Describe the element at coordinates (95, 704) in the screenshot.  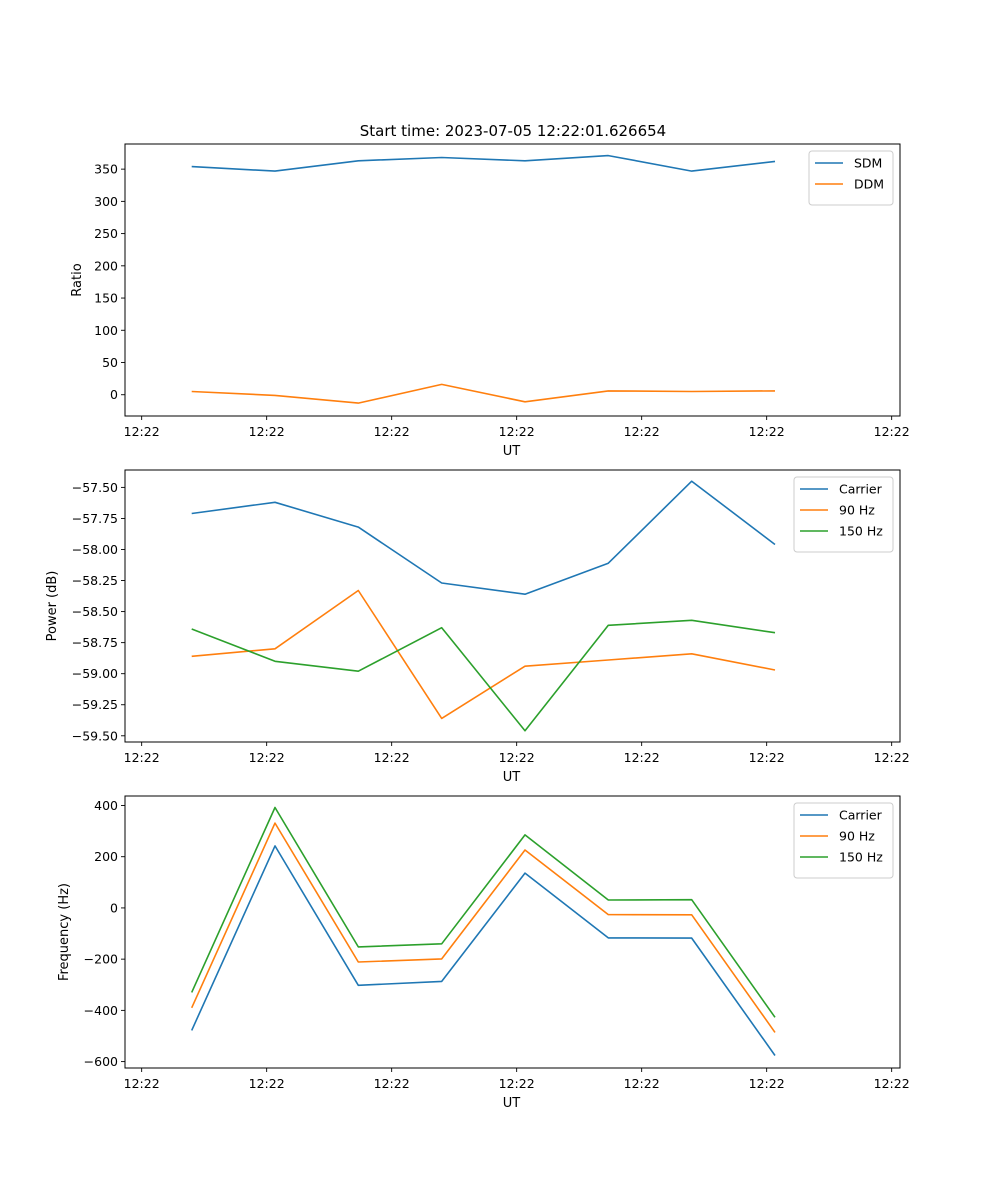
I see `y-tick-label: −59.25` at that location.